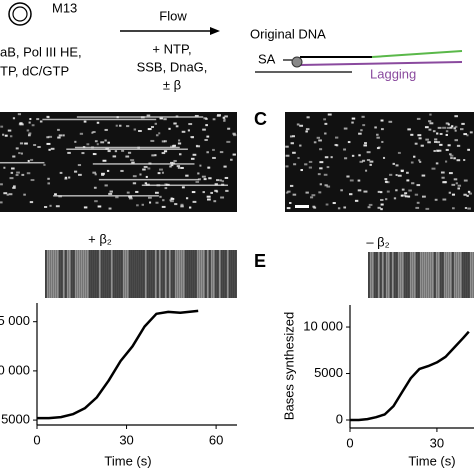 The width and height of the screenshot is (474, 474). I want to click on lagging-label: Lagging, so click(393, 73).